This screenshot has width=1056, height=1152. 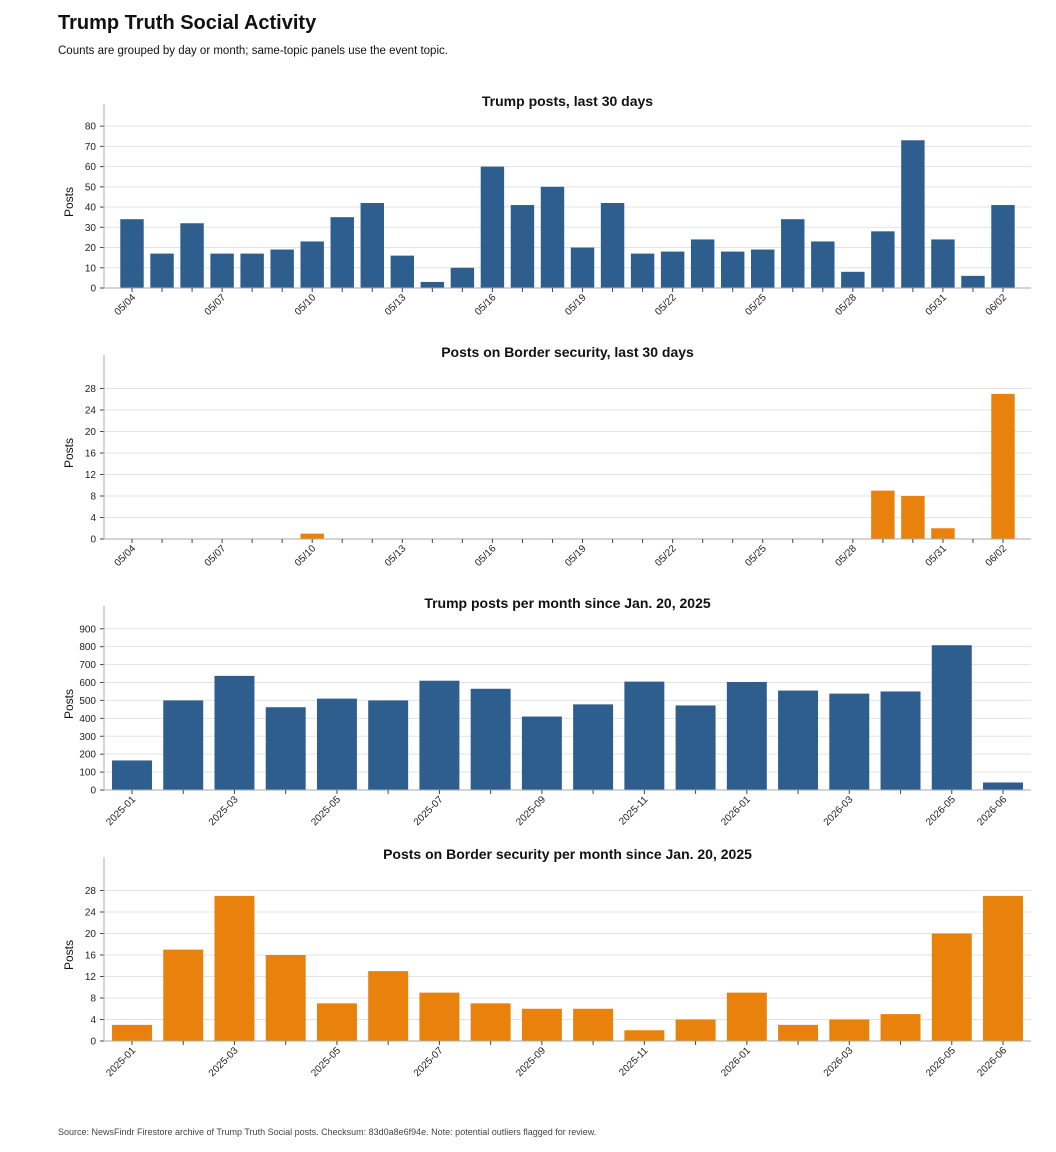 What do you see at coordinates (531, 1062) in the screenshot?
I see `x-tick-label: 2025-09` at bounding box center [531, 1062].